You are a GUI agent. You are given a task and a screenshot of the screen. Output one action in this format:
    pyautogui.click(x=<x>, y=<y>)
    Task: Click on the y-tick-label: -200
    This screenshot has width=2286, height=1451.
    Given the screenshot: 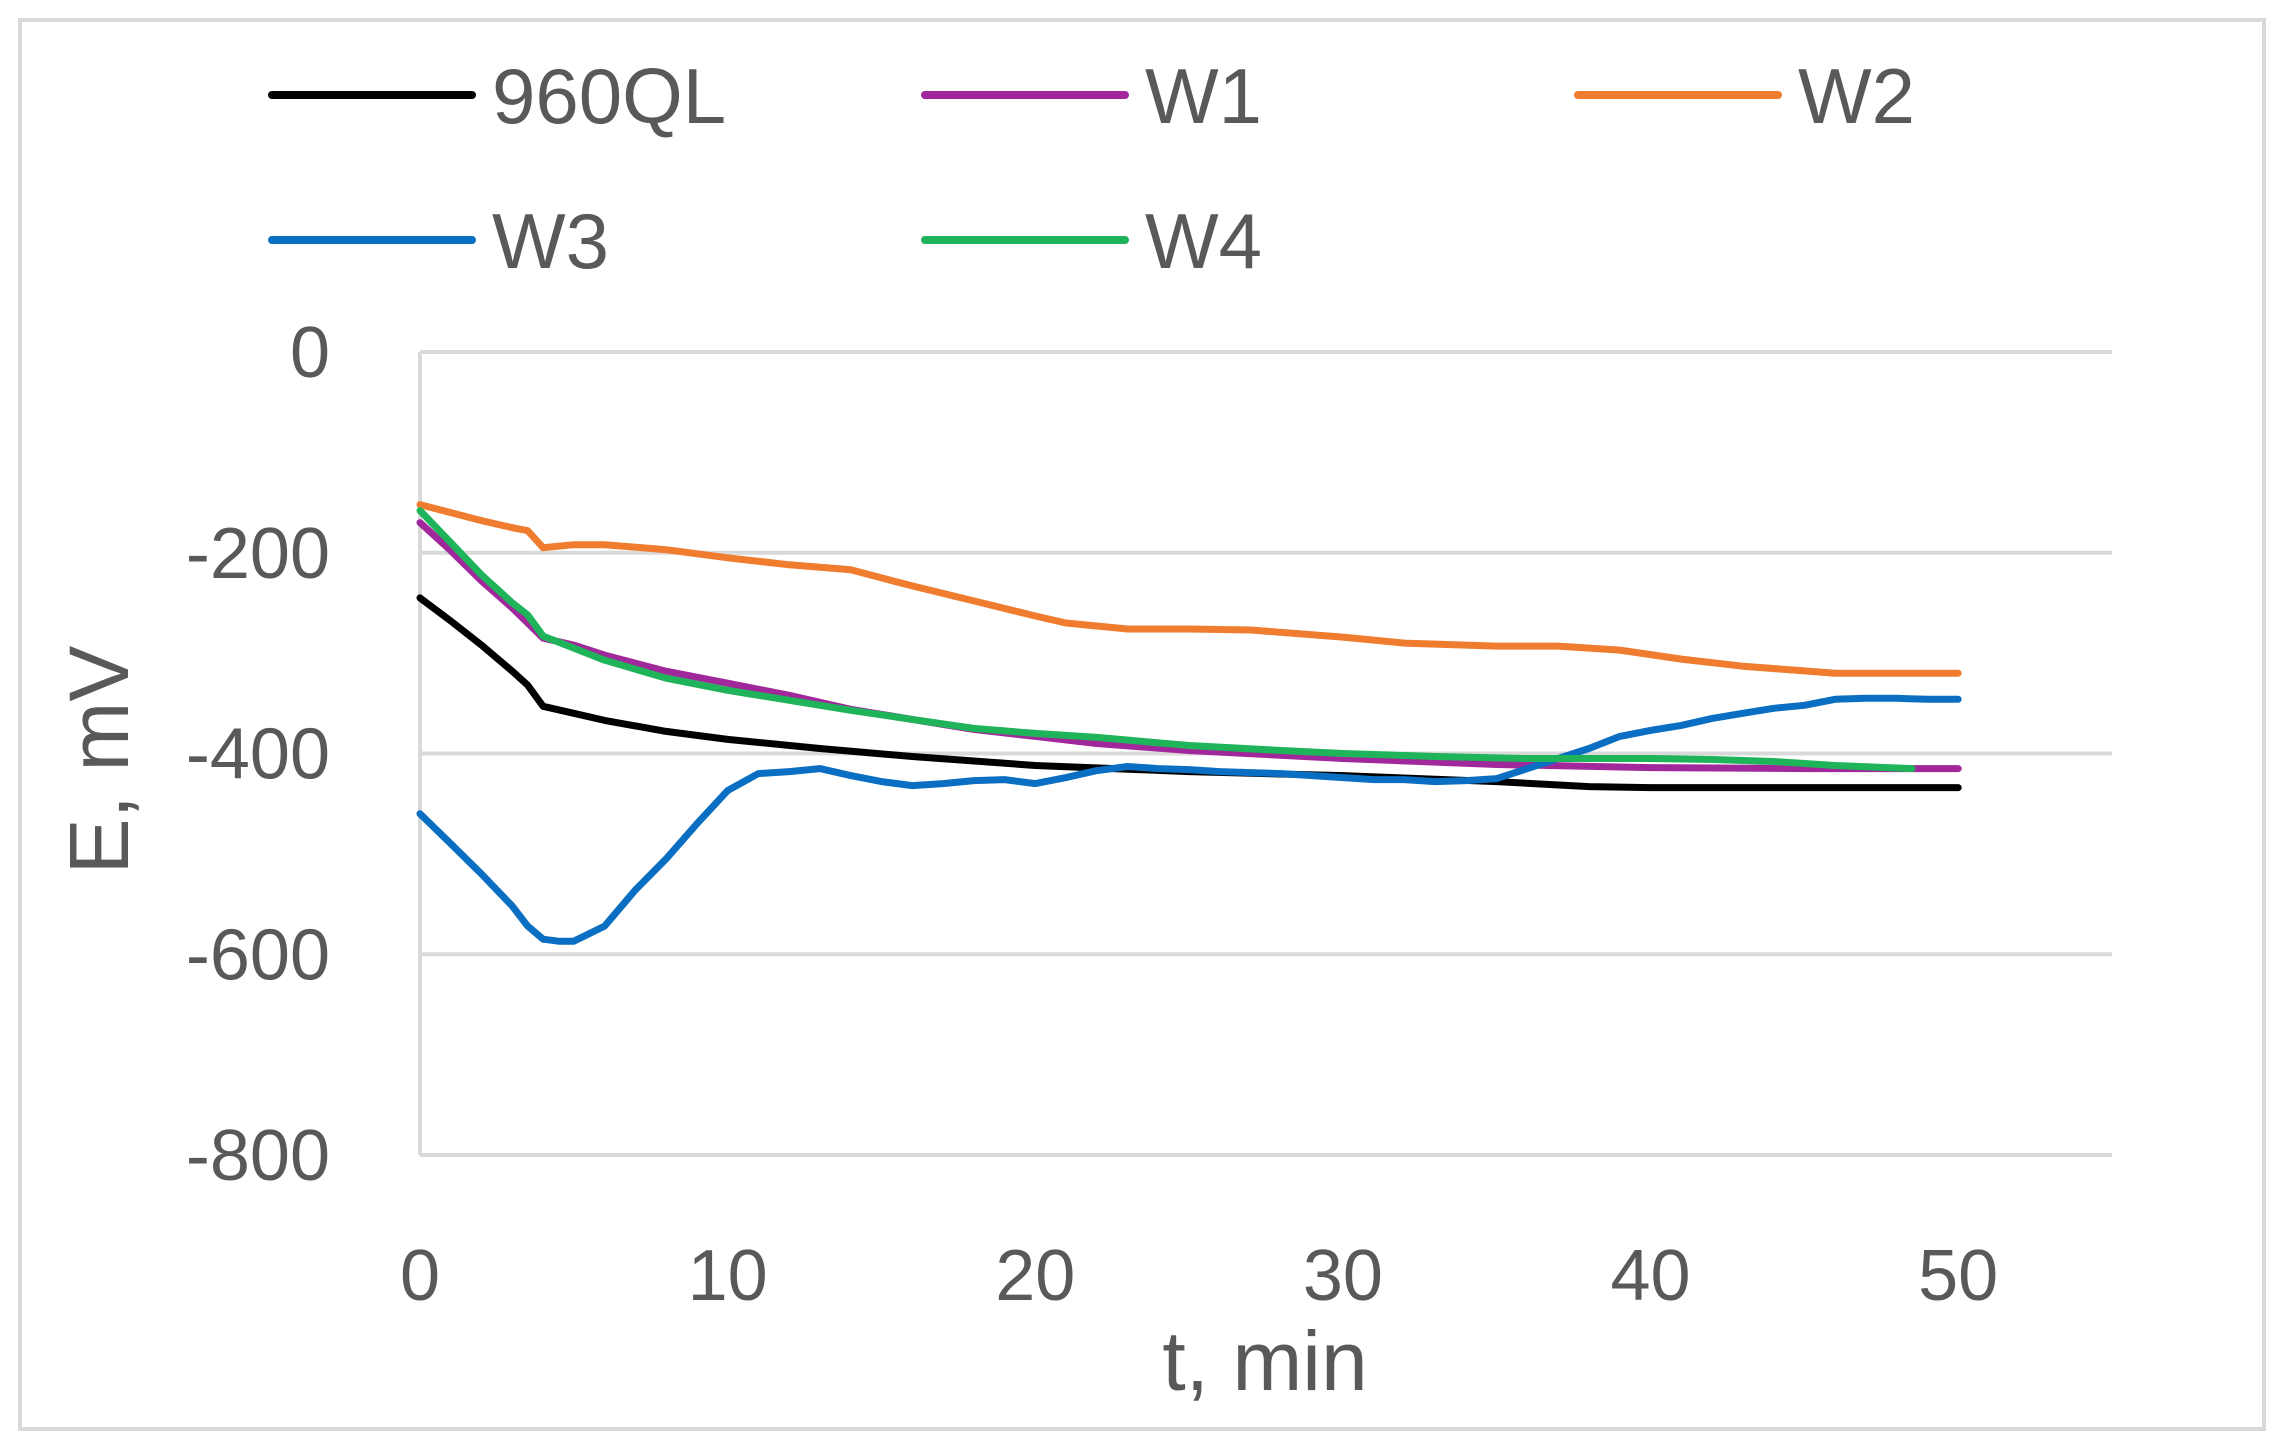 What is the action you would take?
    pyautogui.click(x=258, y=554)
    